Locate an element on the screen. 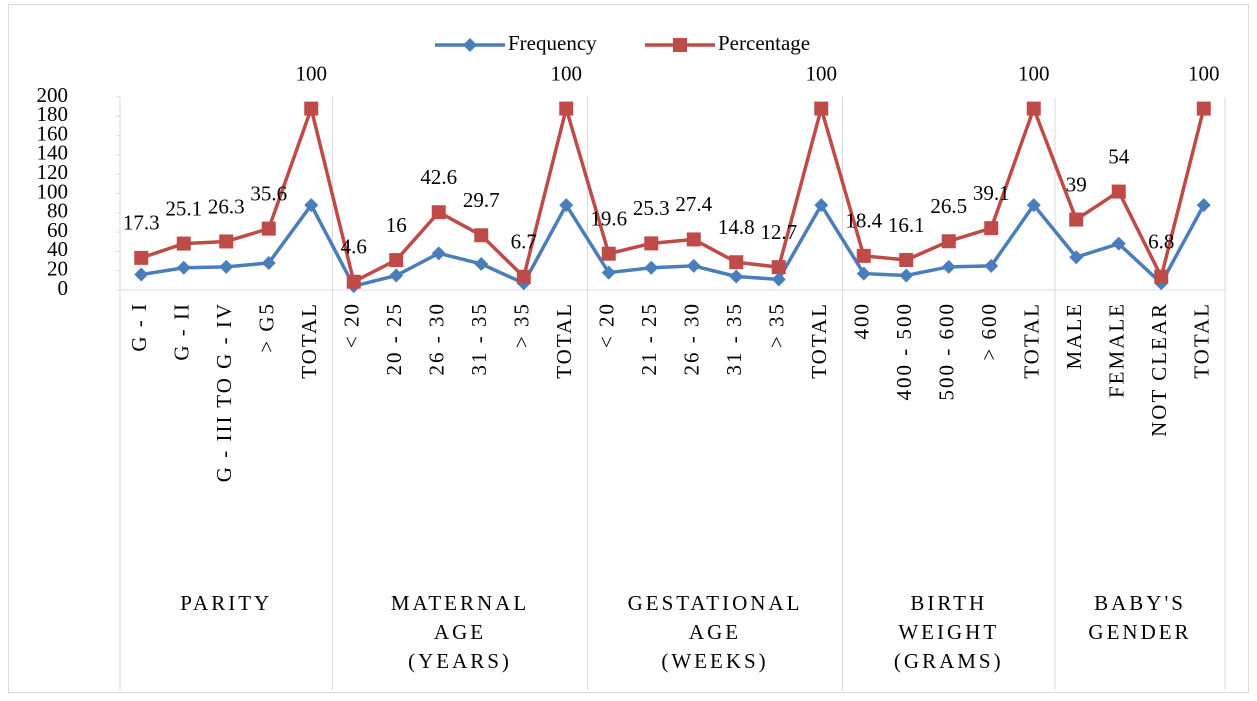 Image resolution: width=1257 pixels, height=701 pixels. data-label: 18.4 is located at coordinates (863, 221).